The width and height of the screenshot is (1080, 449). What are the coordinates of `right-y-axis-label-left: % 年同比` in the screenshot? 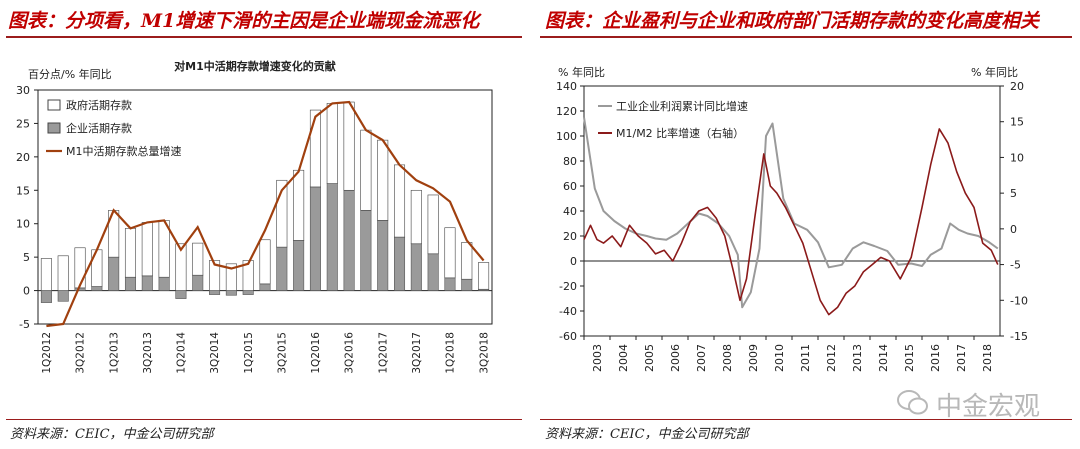 It's located at (581, 72).